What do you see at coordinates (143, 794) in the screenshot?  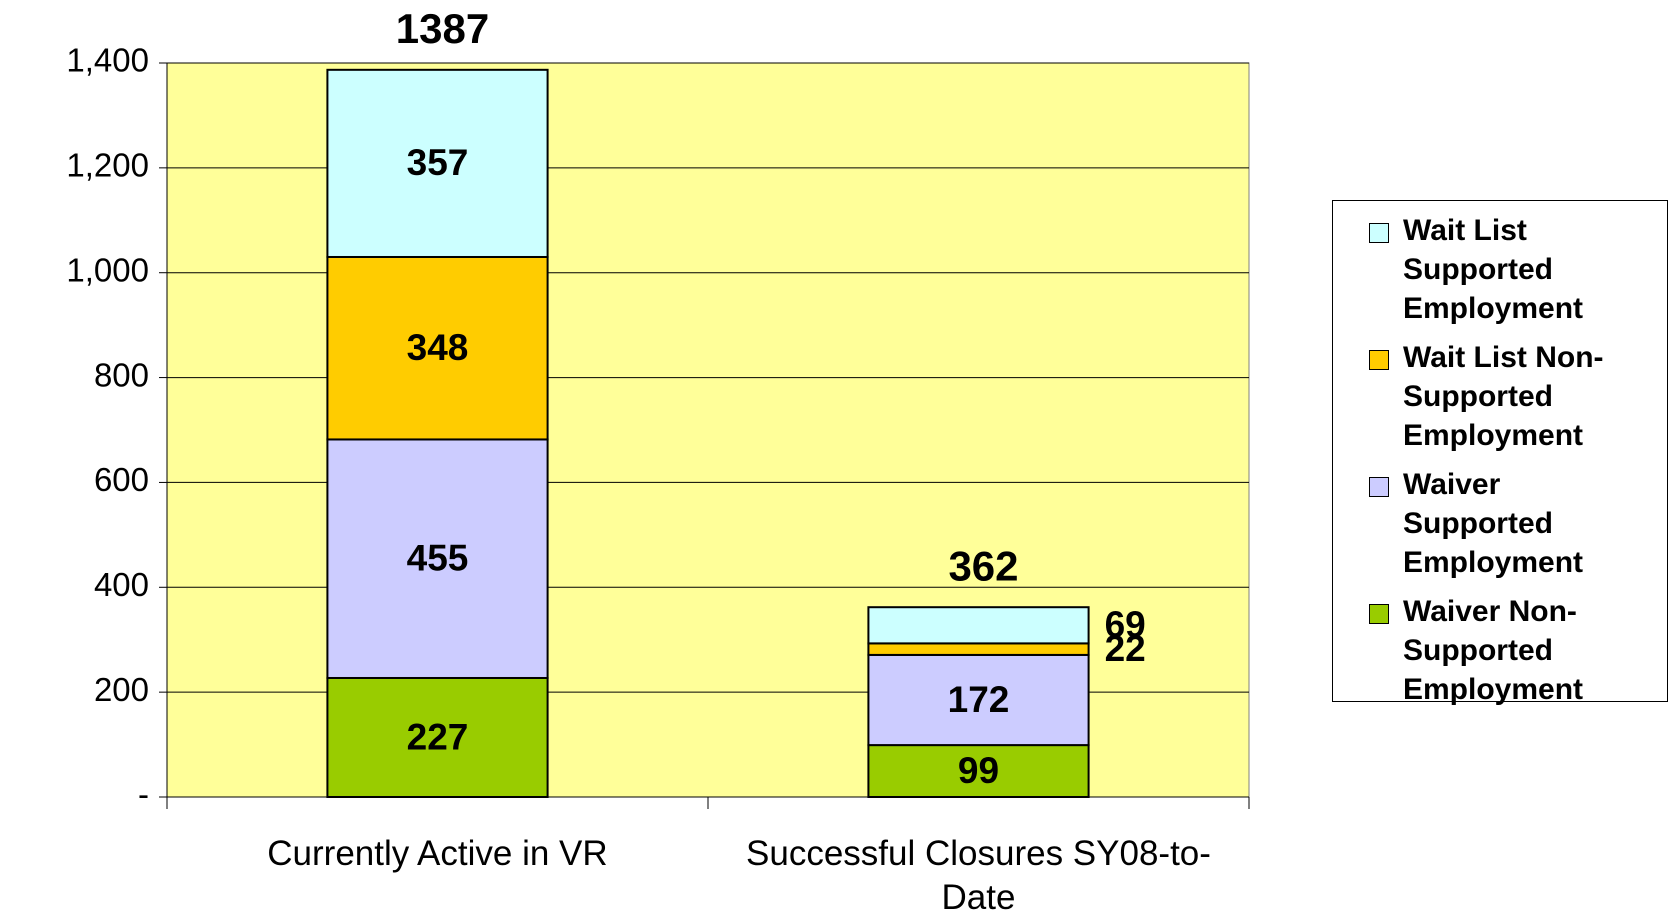 I see `y-tick-label: -` at bounding box center [143, 794].